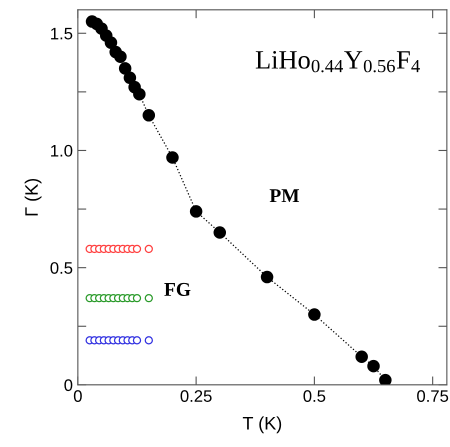 The image size is (450, 447). What do you see at coordinates (432, 396) in the screenshot?
I see `x-tick-label: 0.75` at bounding box center [432, 396].